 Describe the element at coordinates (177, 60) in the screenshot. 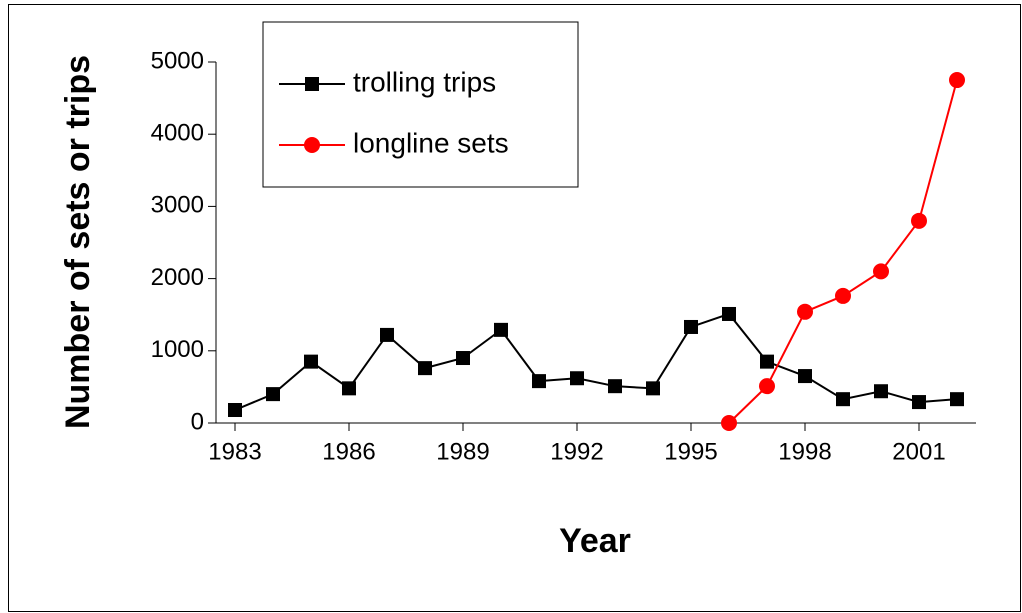

I see `y-tick-label: 5000` at that location.